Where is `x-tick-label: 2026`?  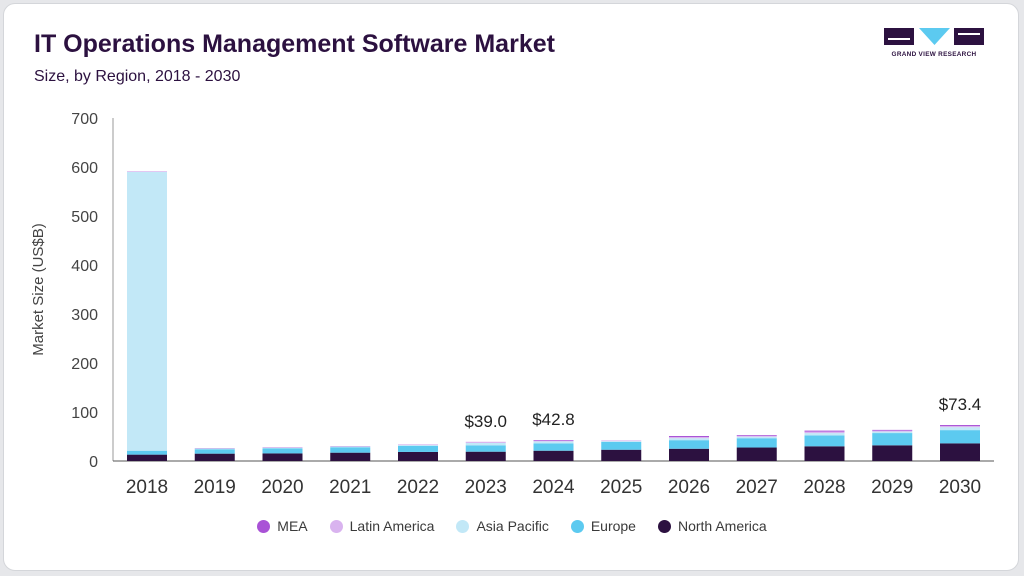 x-tick-label: 2026 is located at coordinates (689, 487).